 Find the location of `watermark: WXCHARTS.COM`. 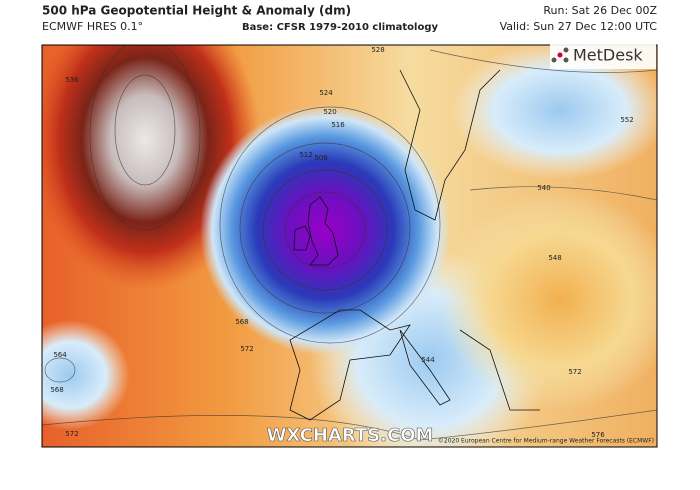

watermark: WXCHARTS.COM is located at coordinates (350, 435).